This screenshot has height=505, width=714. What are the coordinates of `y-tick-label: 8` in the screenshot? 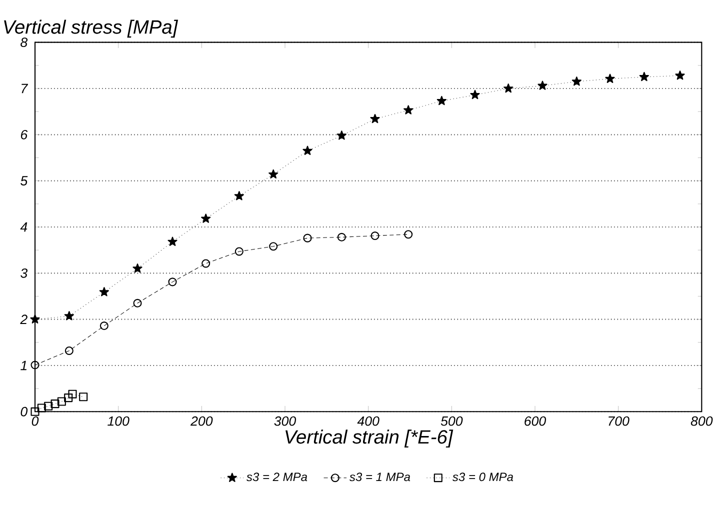 It's located at (24, 43).